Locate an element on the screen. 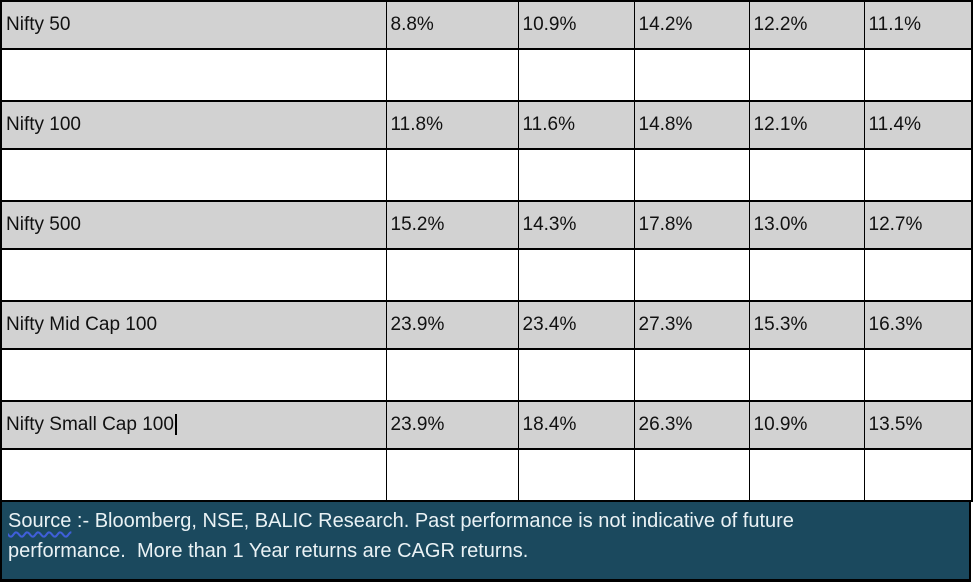 This screenshot has width=975, height=582. return-value-cell: 14.3% is located at coordinates (576, 225).